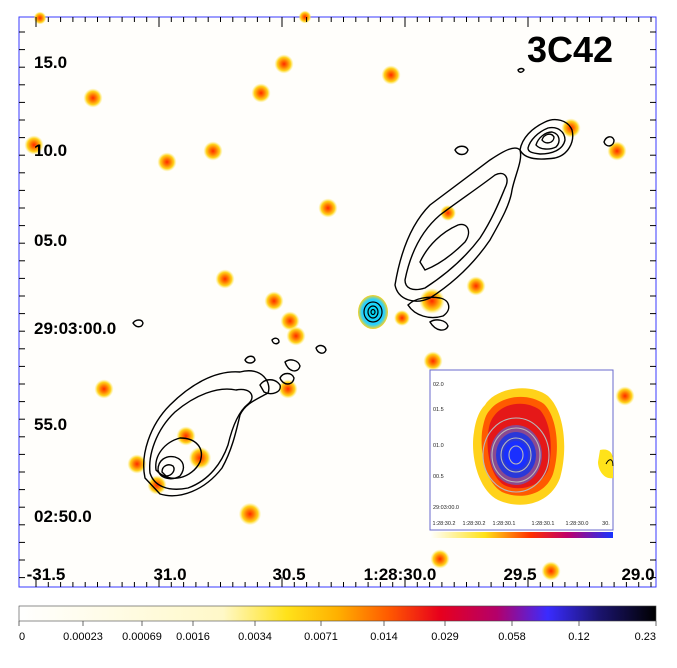 The width and height of the screenshot is (677, 668). Describe the element at coordinates (341, 574) in the screenshot. I see `x-tick-labels: -31.5 31.0 30.5 1:28:30.0 29.5 29.0` at that location.